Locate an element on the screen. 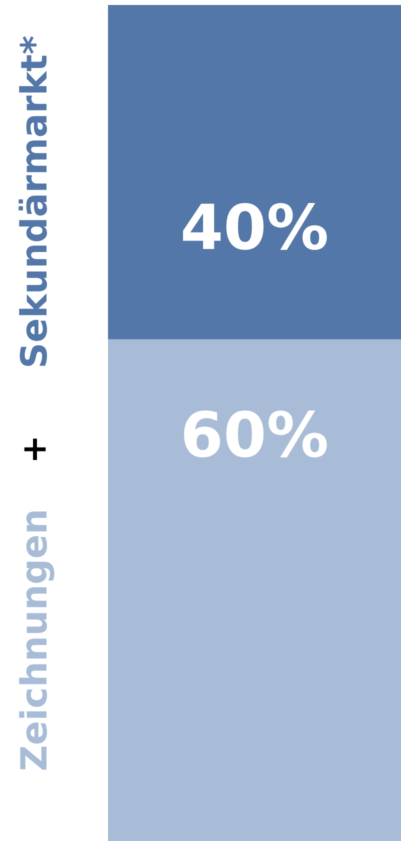 The image size is (401, 841). data-label: 60% is located at coordinates (254, 435).